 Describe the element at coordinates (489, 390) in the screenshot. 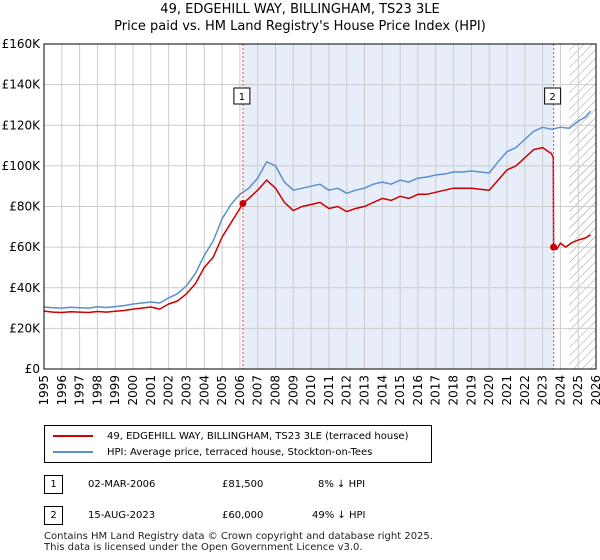

I see `x-tick-label: 2020` at that location.